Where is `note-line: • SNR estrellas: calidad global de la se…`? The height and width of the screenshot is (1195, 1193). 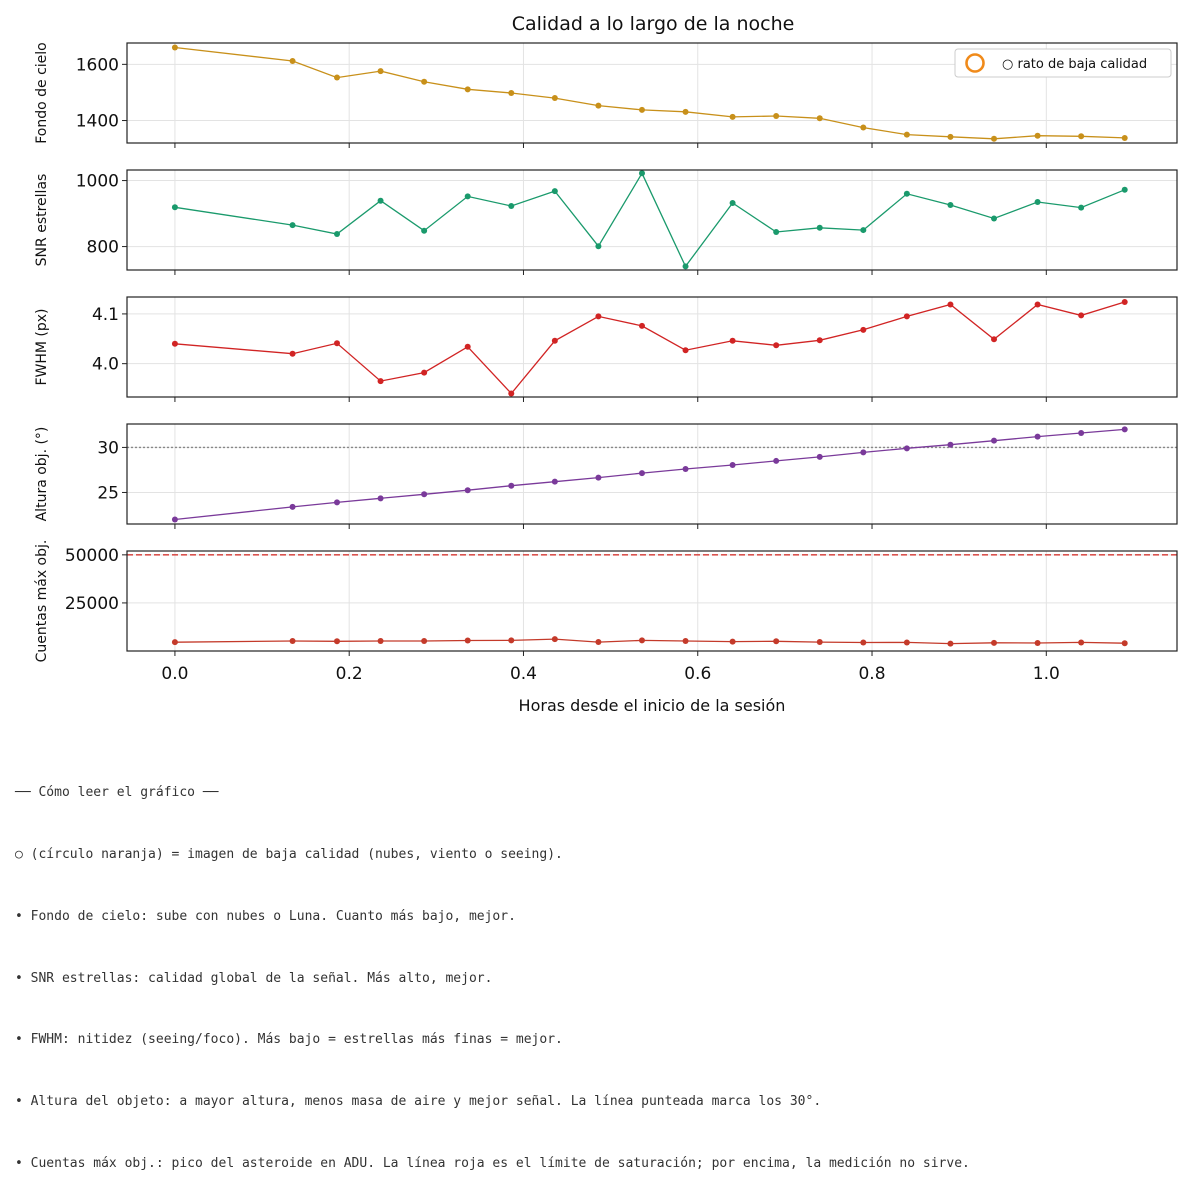 note-line: • SNR estrellas: calidad global de la se… is located at coordinates (254, 978).